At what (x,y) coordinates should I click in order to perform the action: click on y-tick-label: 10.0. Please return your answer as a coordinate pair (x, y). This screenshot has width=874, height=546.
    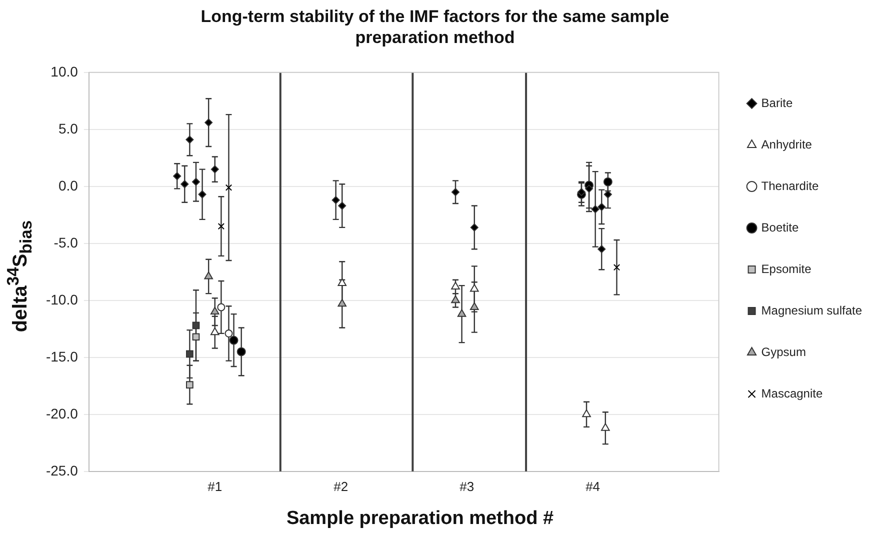
    Looking at the image, I should click on (64, 71).